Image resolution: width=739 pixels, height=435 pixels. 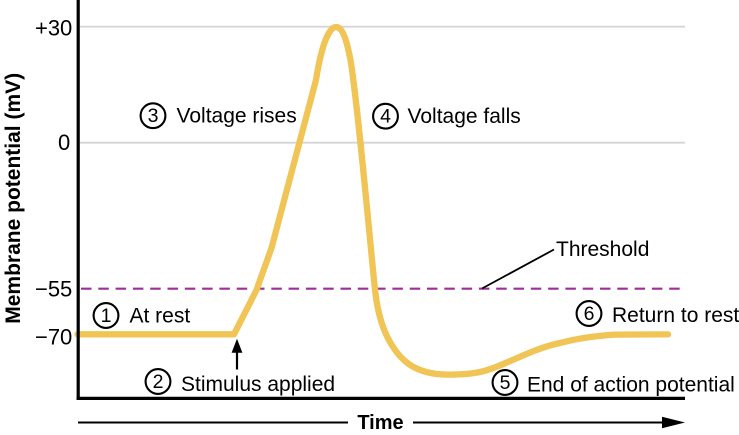 What do you see at coordinates (53, 288) in the screenshot?
I see `svg-text: −55` at bounding box center [53, 288].